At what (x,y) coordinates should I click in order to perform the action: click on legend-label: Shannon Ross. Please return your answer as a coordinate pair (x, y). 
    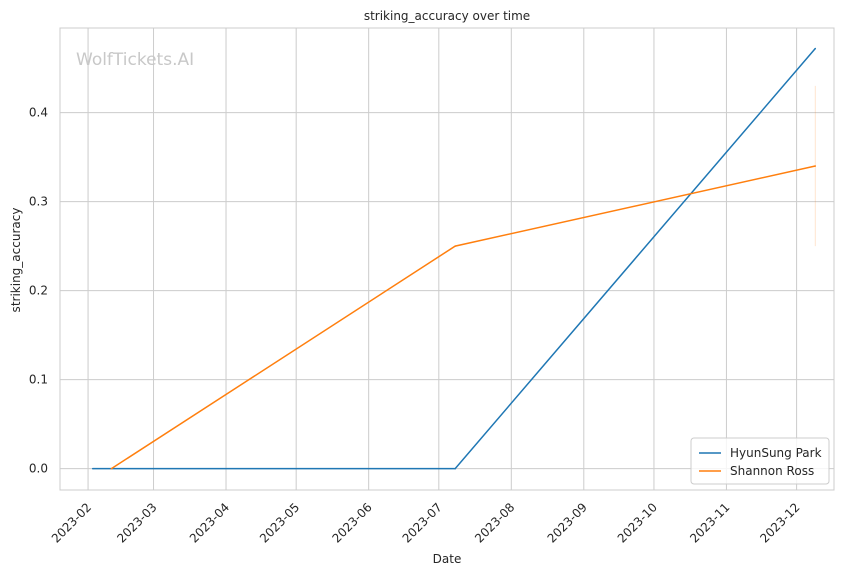
    Looking at the image, I should click on (772, 471).